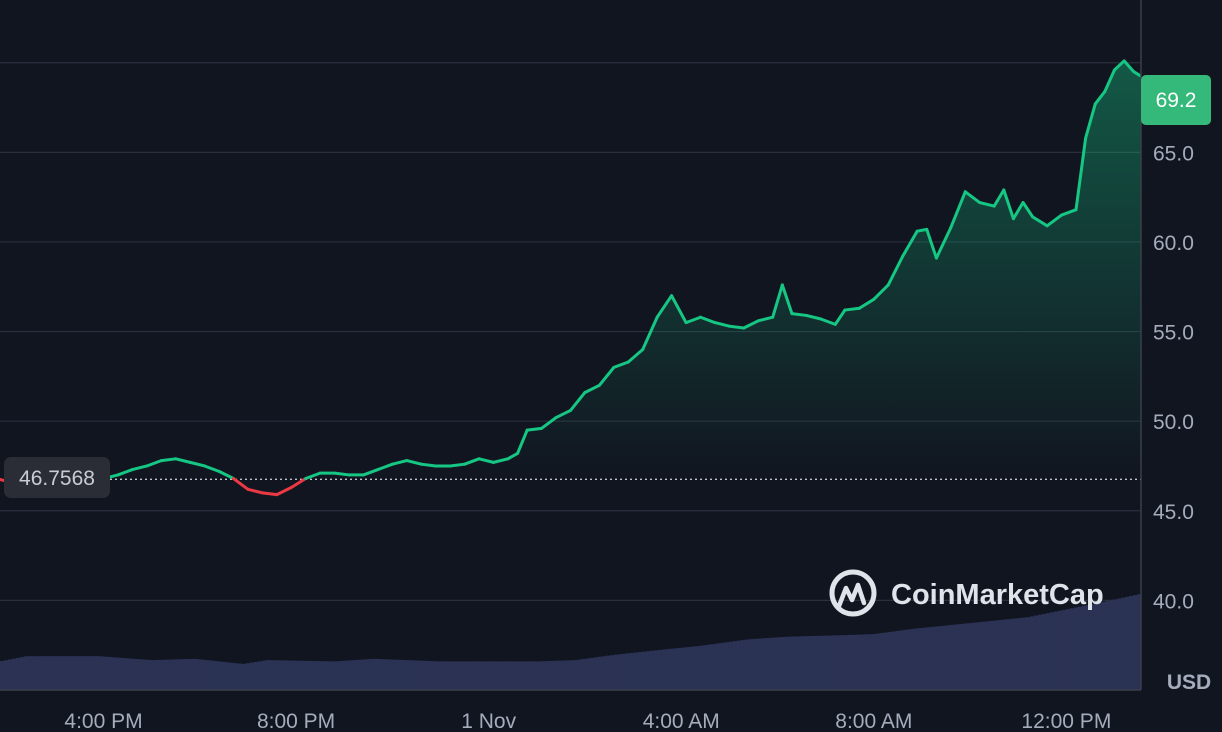  What do you see at coordinates (1173, 377) in the screenshot?
I see `y-axis-labels: 40.0 45.0 50.0 55.0 60.0 65.0` at bounding box center [1173, 377].